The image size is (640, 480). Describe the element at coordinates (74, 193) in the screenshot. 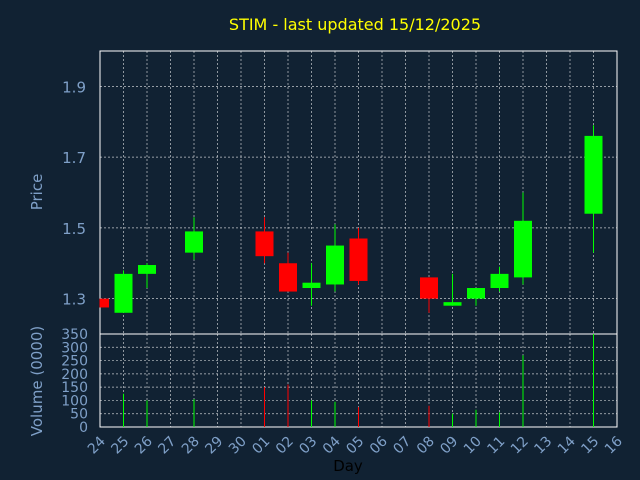

I see `price-tick-labels: 1.3 1.5 1.7 1.9` at that location.